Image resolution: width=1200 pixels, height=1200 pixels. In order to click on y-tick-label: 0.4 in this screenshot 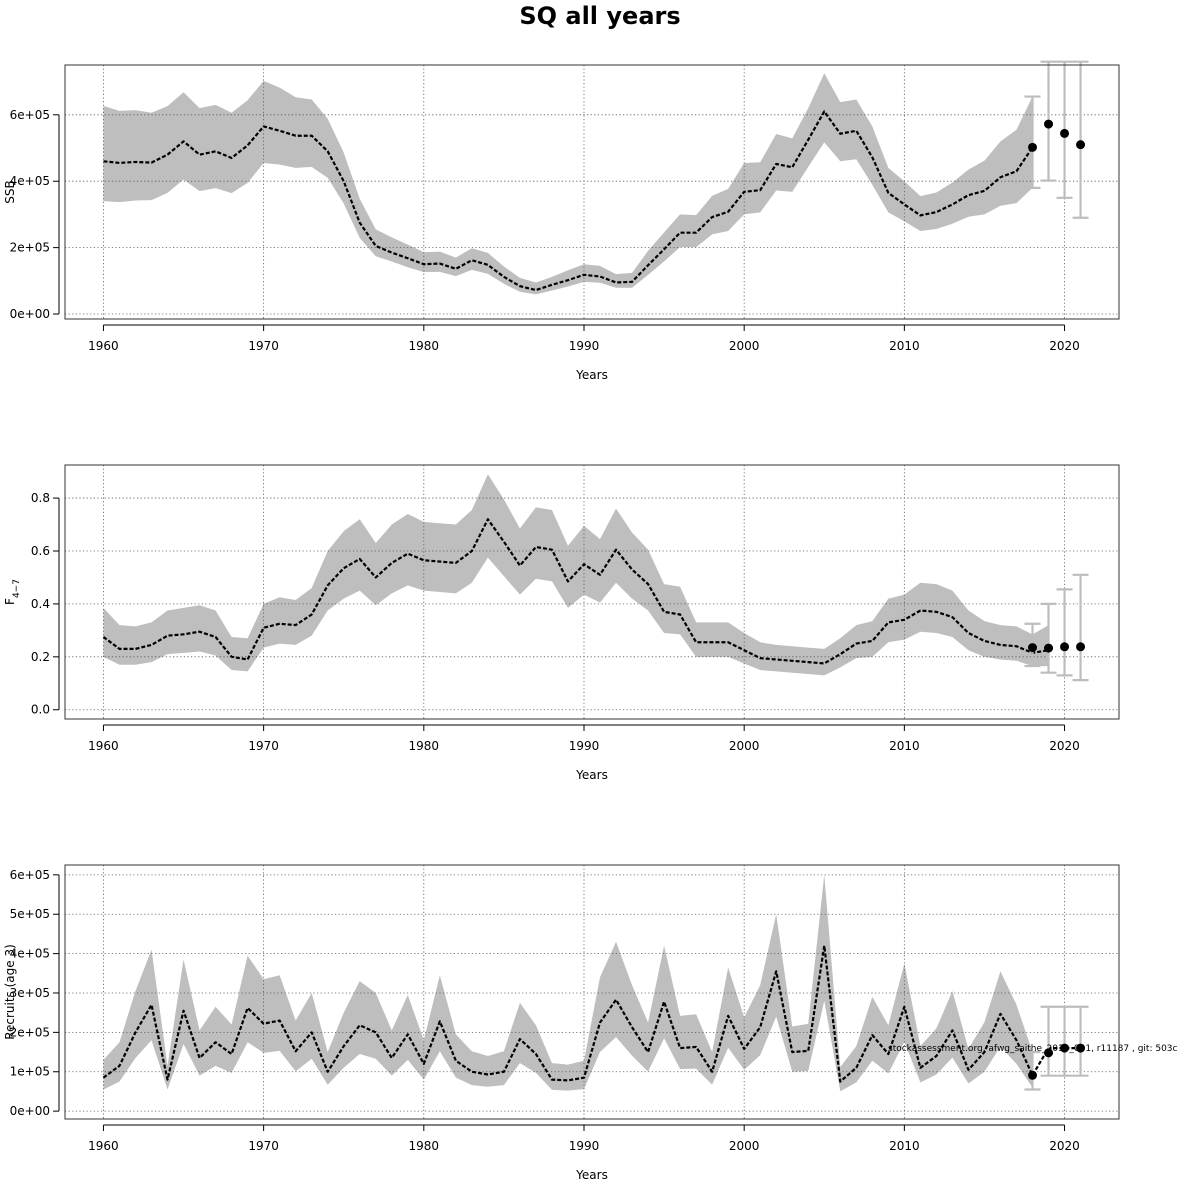, I will do `click(40, 604)`.